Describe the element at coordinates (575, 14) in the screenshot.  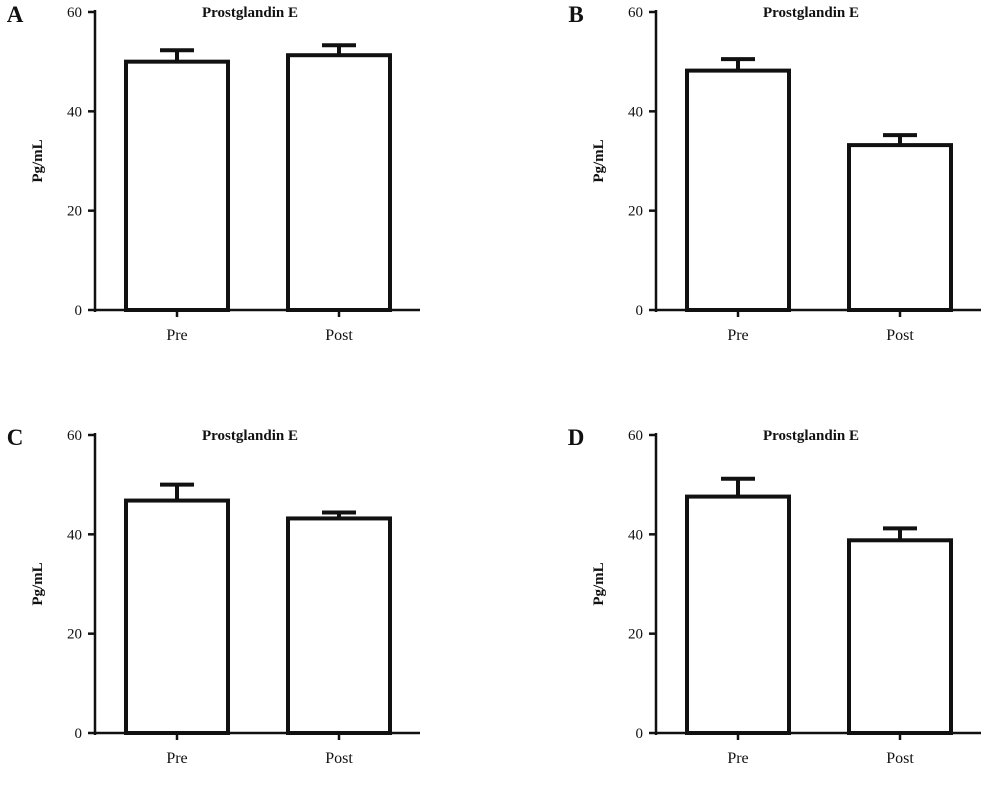
I see `panel-label: B` at that location.